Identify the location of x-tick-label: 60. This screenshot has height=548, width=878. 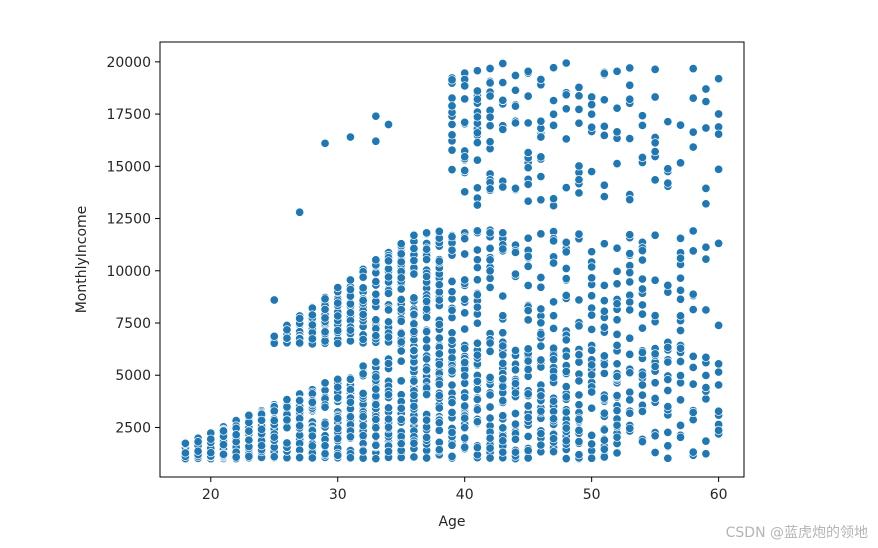
(719, 495).